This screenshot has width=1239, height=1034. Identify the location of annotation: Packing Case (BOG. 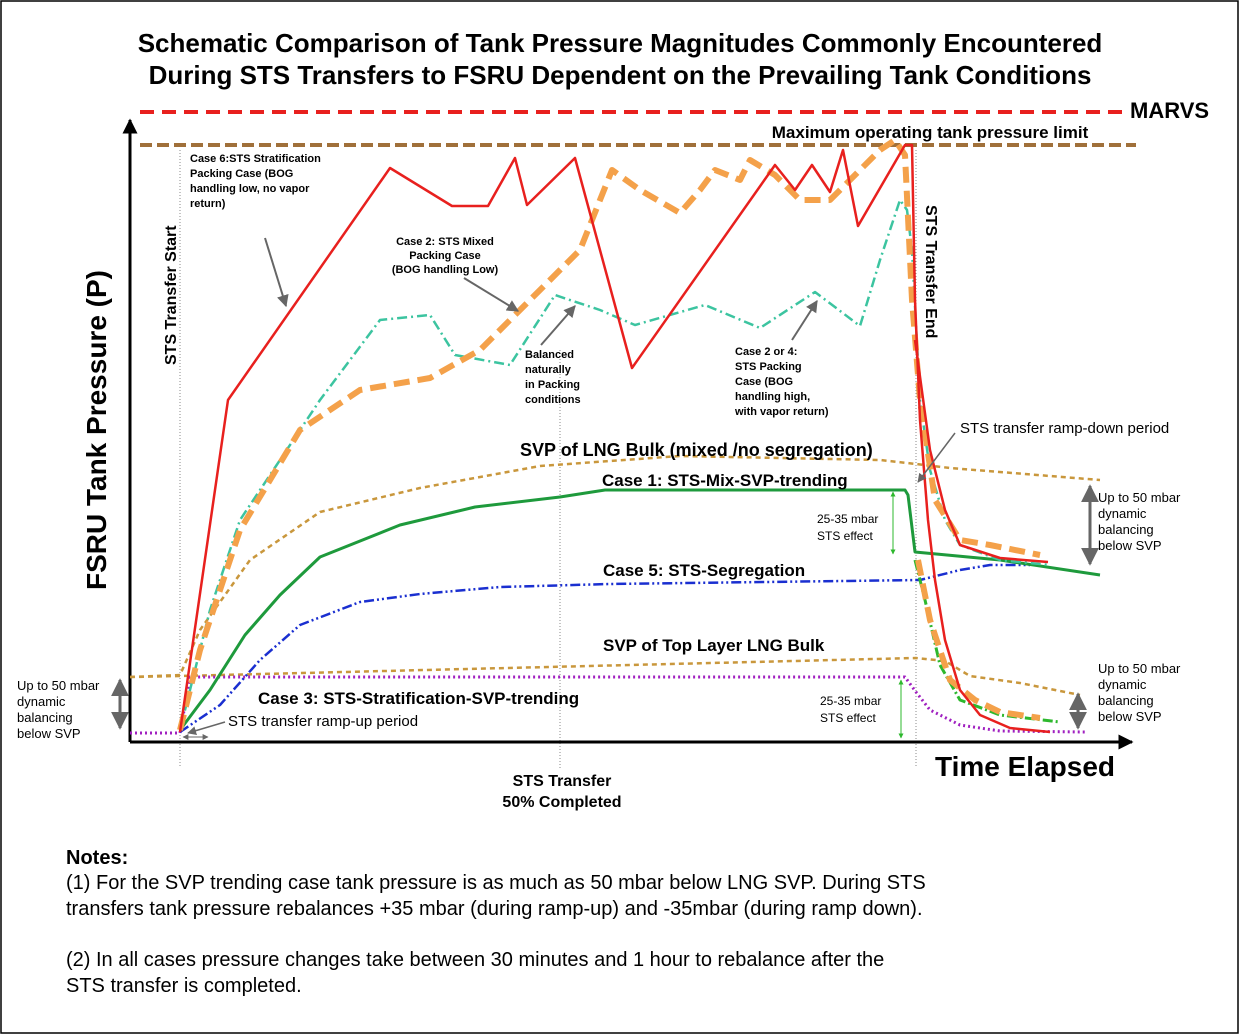
(241, 174).